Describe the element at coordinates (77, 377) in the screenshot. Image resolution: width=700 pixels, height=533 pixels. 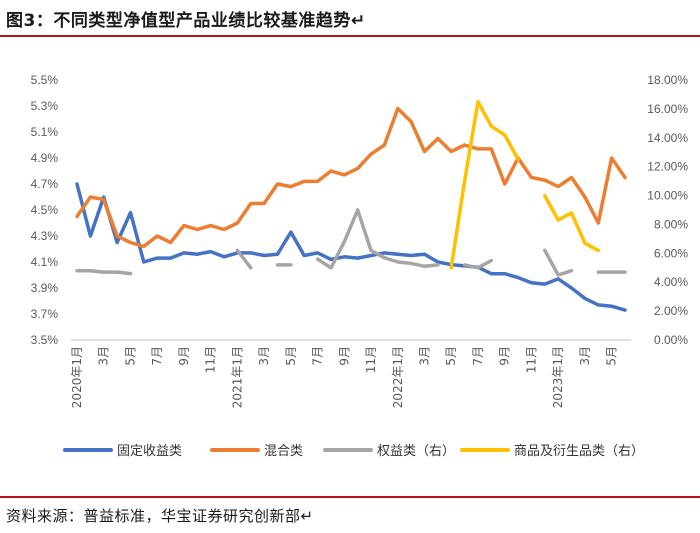
I see `x-tick-label: 2020年1月` at that location.